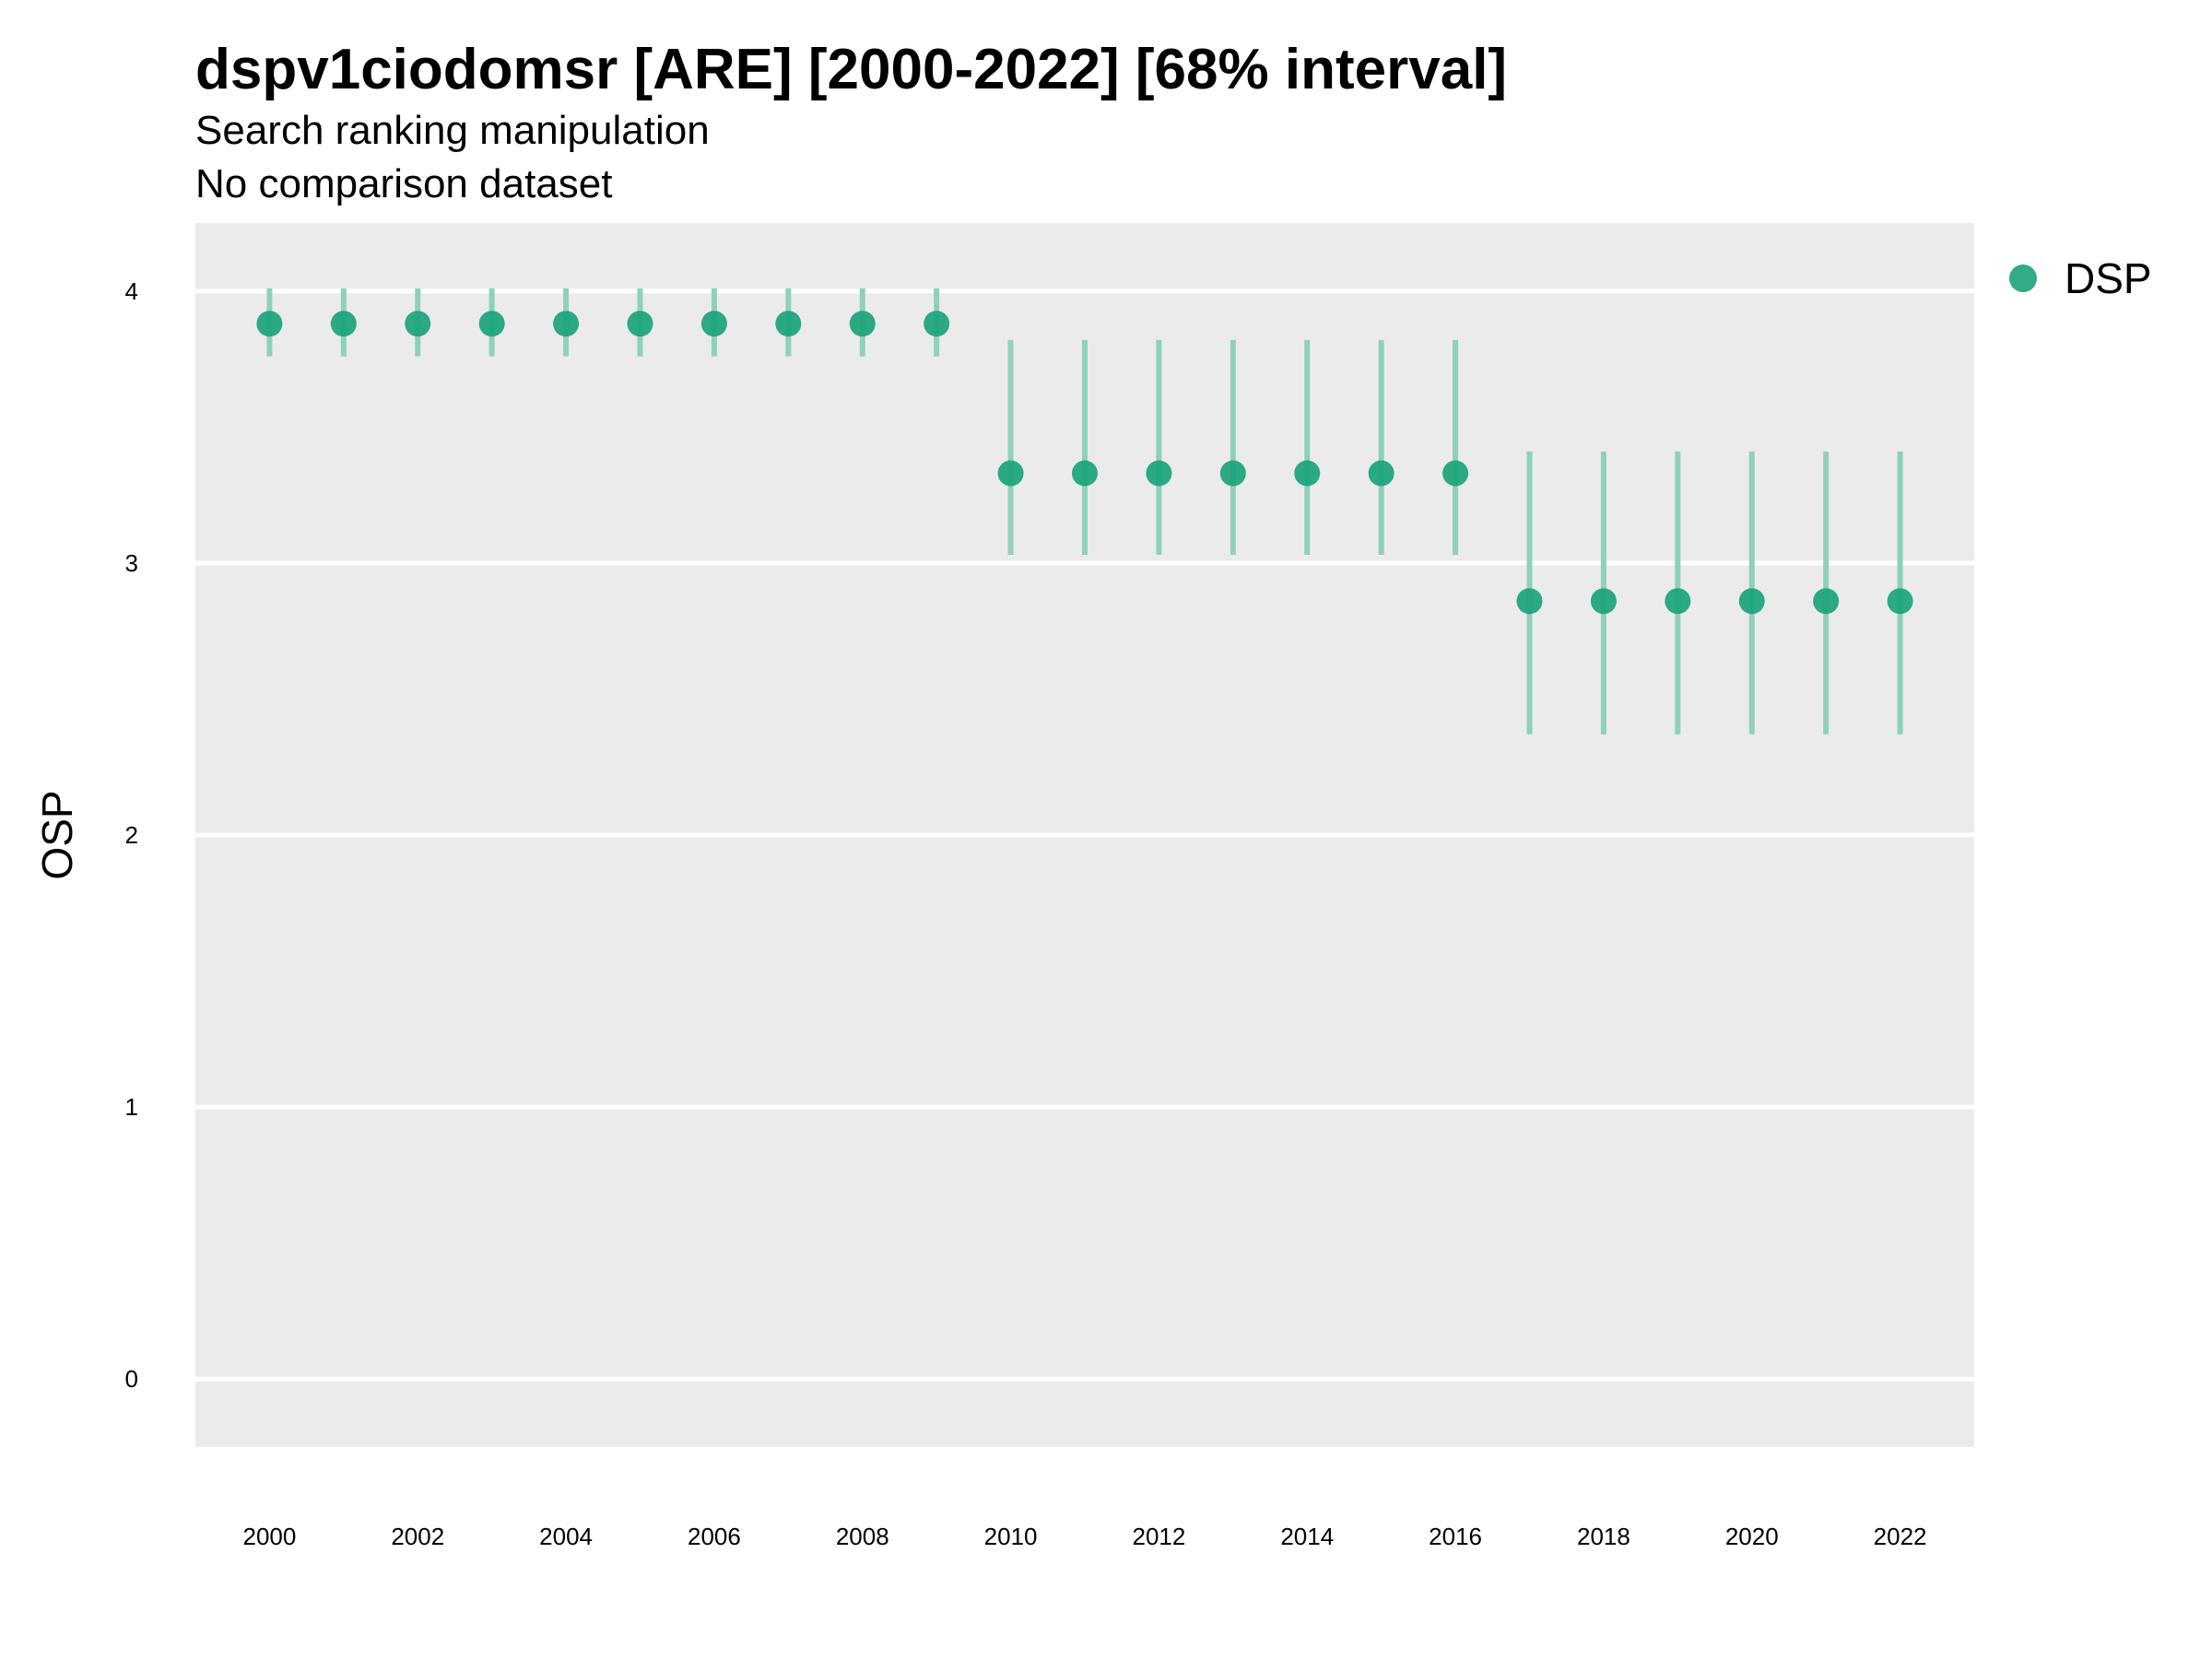  Describe the element at coordinates (1455, 1536) in the screenshot. I see `x-tick-label: 2016` at that location.